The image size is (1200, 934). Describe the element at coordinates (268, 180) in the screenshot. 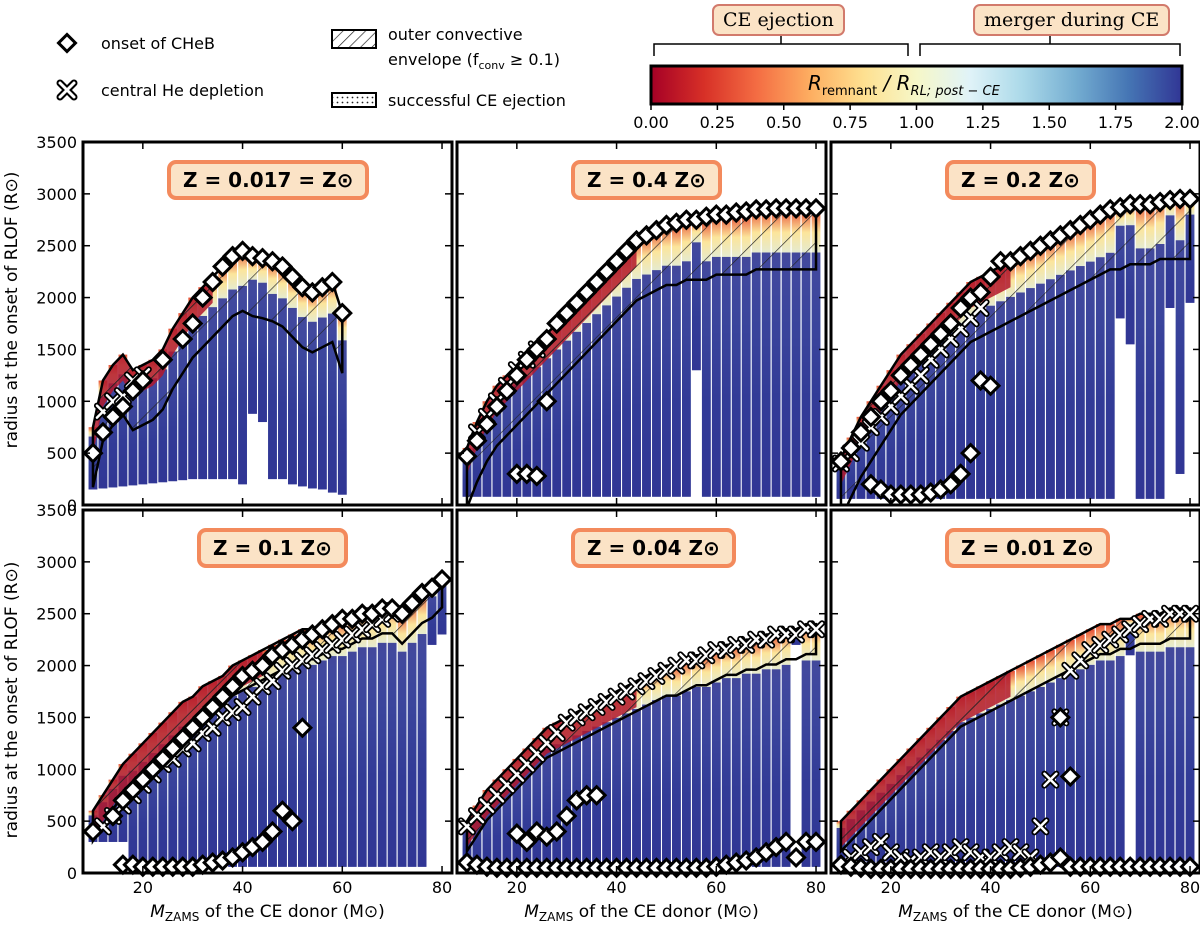

I see `panel-title: Z = 0.017 = Z⊙` at that location.